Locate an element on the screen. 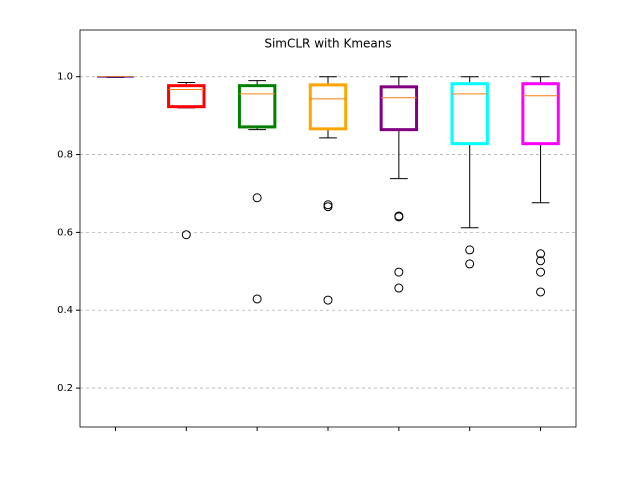 The image size is (640, 480). y-tick-label: 0.2 is located at coordinates (65, 388).